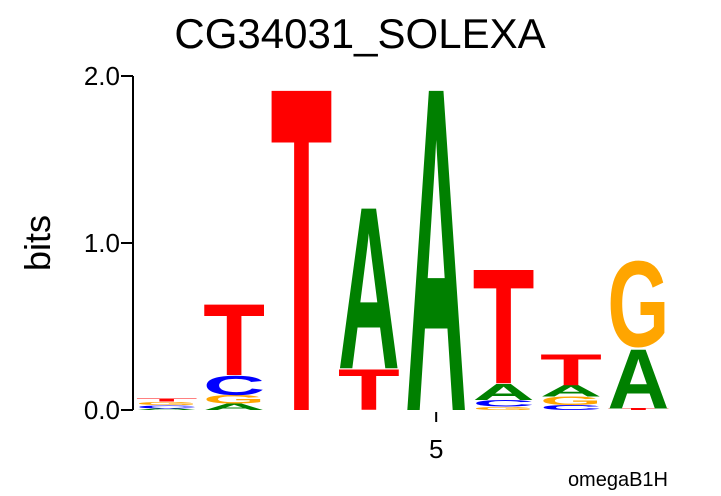  I want to click on y-axis-label: bits, so click(37, 243).